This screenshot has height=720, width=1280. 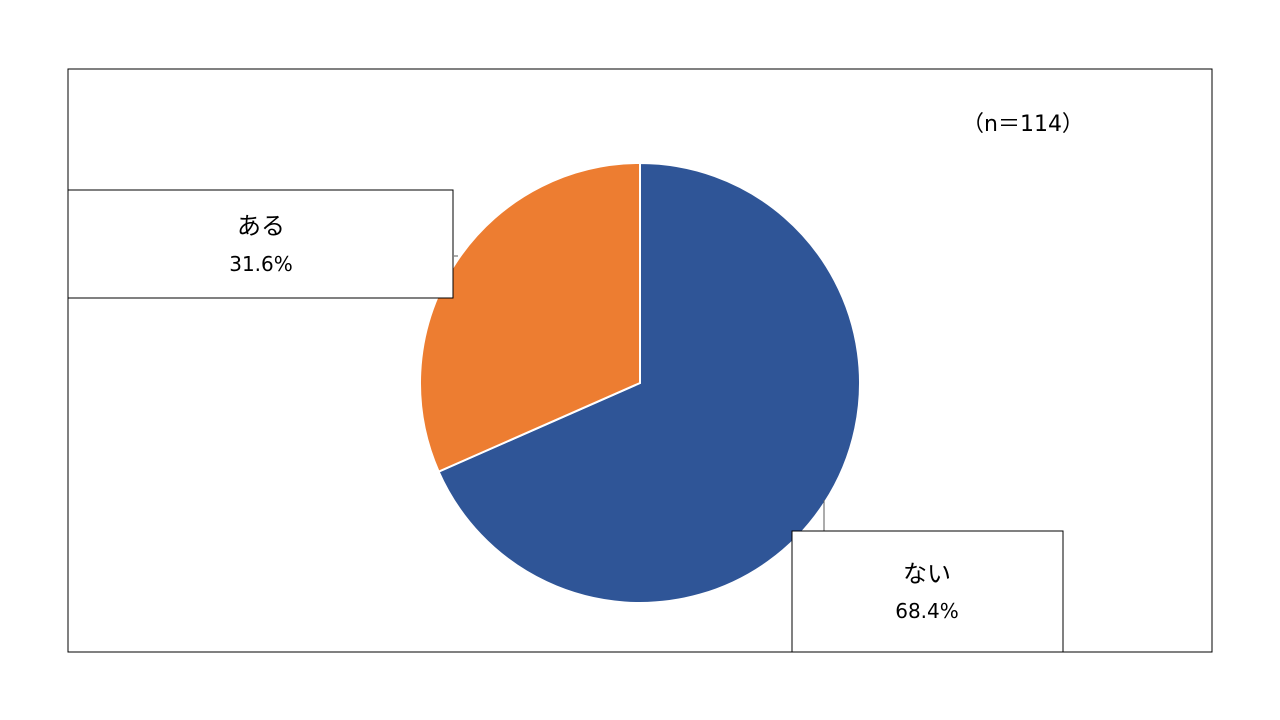 What do you see at coordinates (261, 264) in the screenshot?
I see `data-label-value: 31.6%` at bounding box center [261, 264].